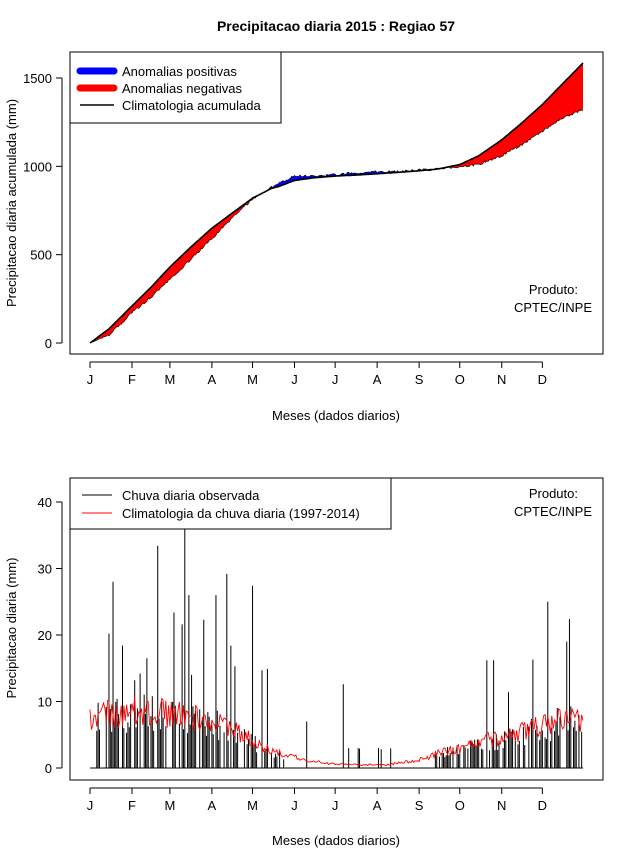  What do you see at coordinates (179, 71) in the screenshot?
I see `legend-label-positive: Anomalias positivas` at bounding box center [179, 71].